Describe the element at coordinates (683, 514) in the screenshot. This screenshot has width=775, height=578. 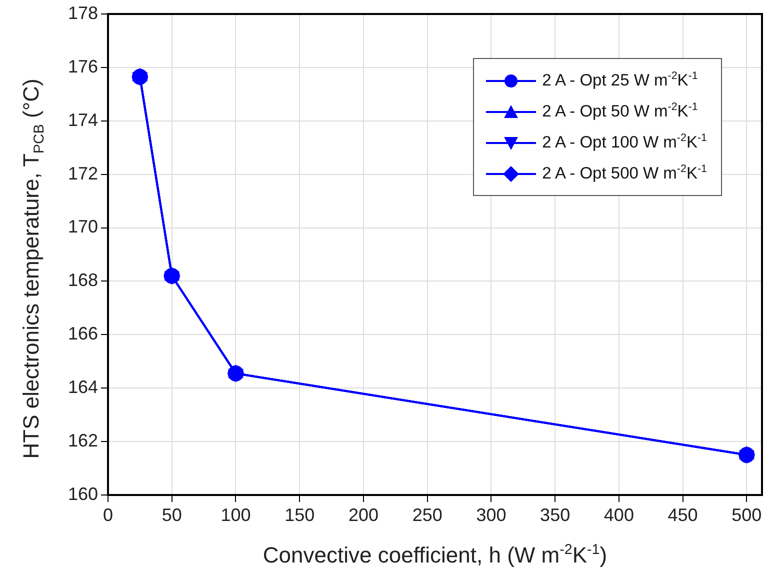
I see `x-tick-label: 450` at that location.